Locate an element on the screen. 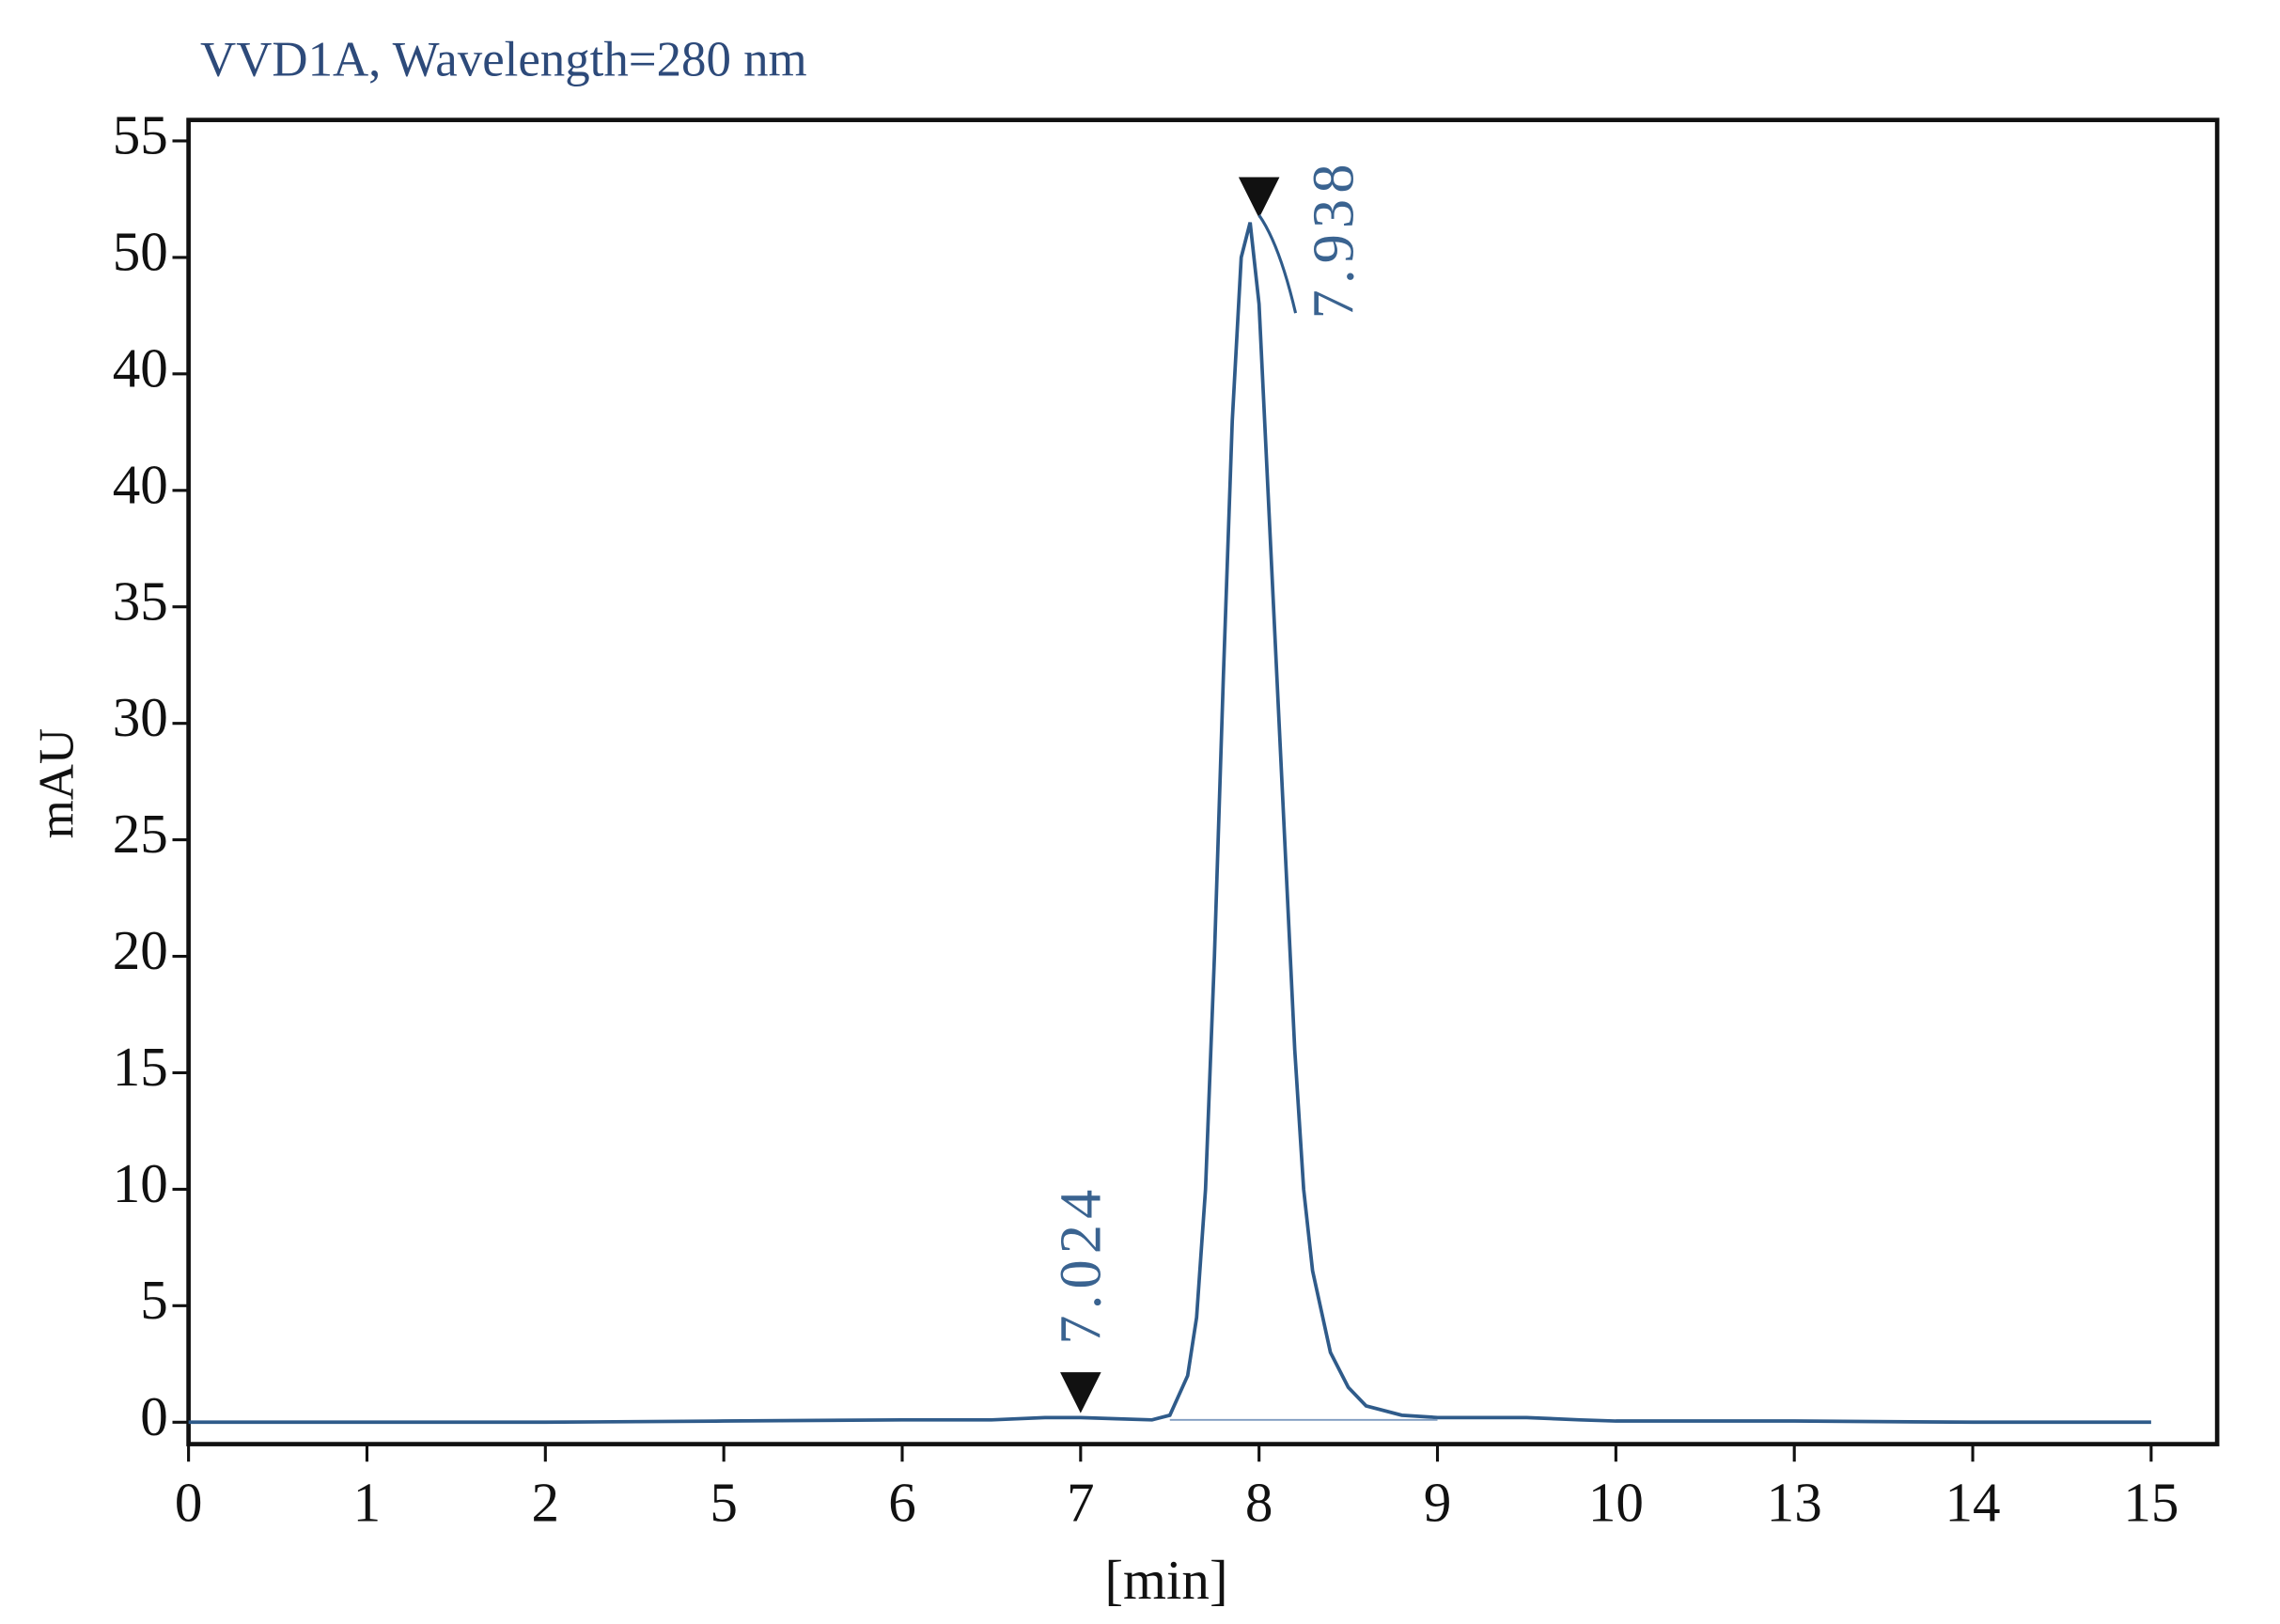  x-tick-label: 10 is located at coordinates (1616, 1503).